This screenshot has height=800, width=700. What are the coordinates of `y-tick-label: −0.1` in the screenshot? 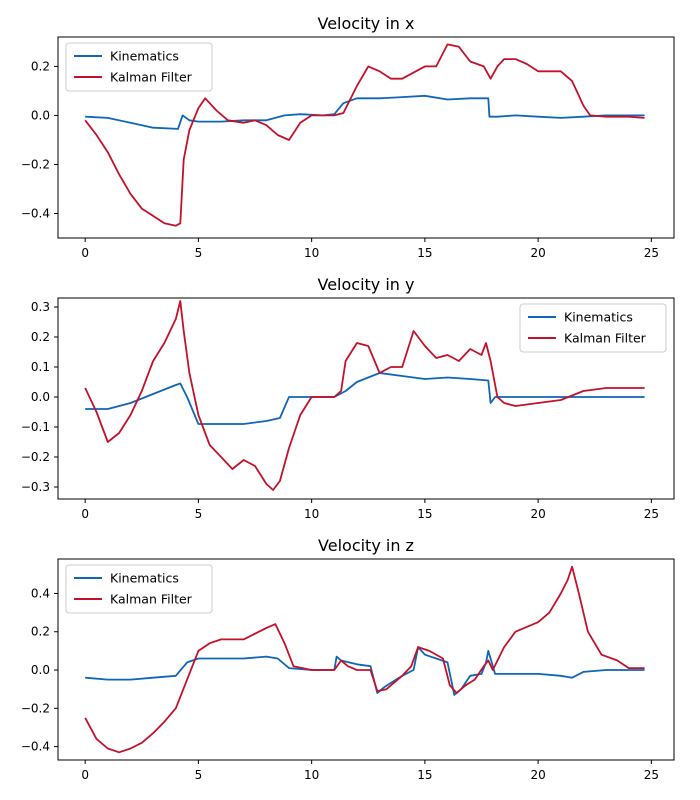 It's located at (35, 427).